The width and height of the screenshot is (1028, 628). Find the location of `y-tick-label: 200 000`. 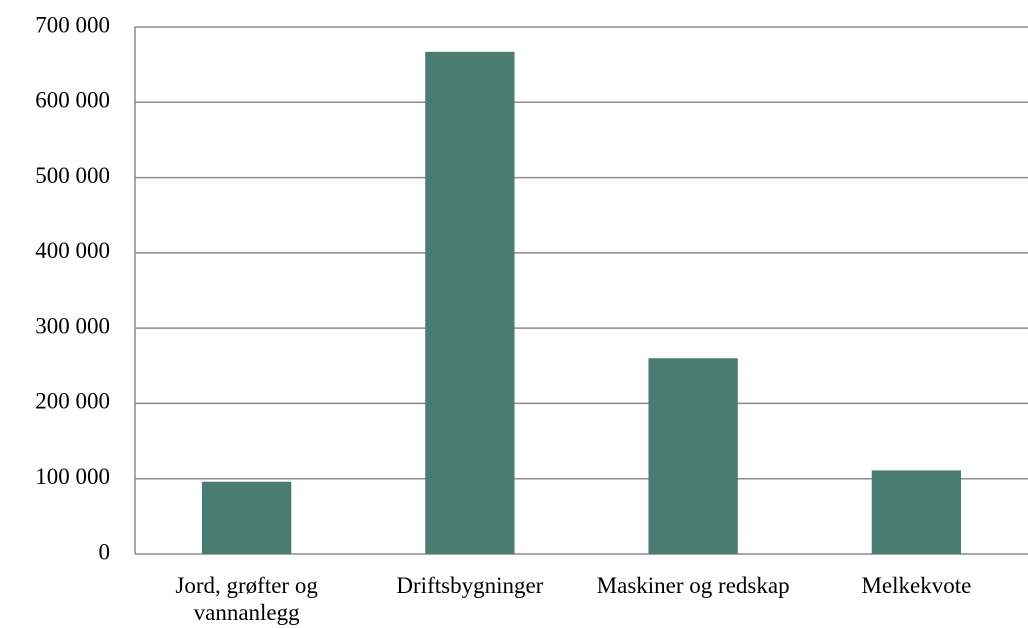

y-tick-label: 200 000 is located at coordinates (72, 401).